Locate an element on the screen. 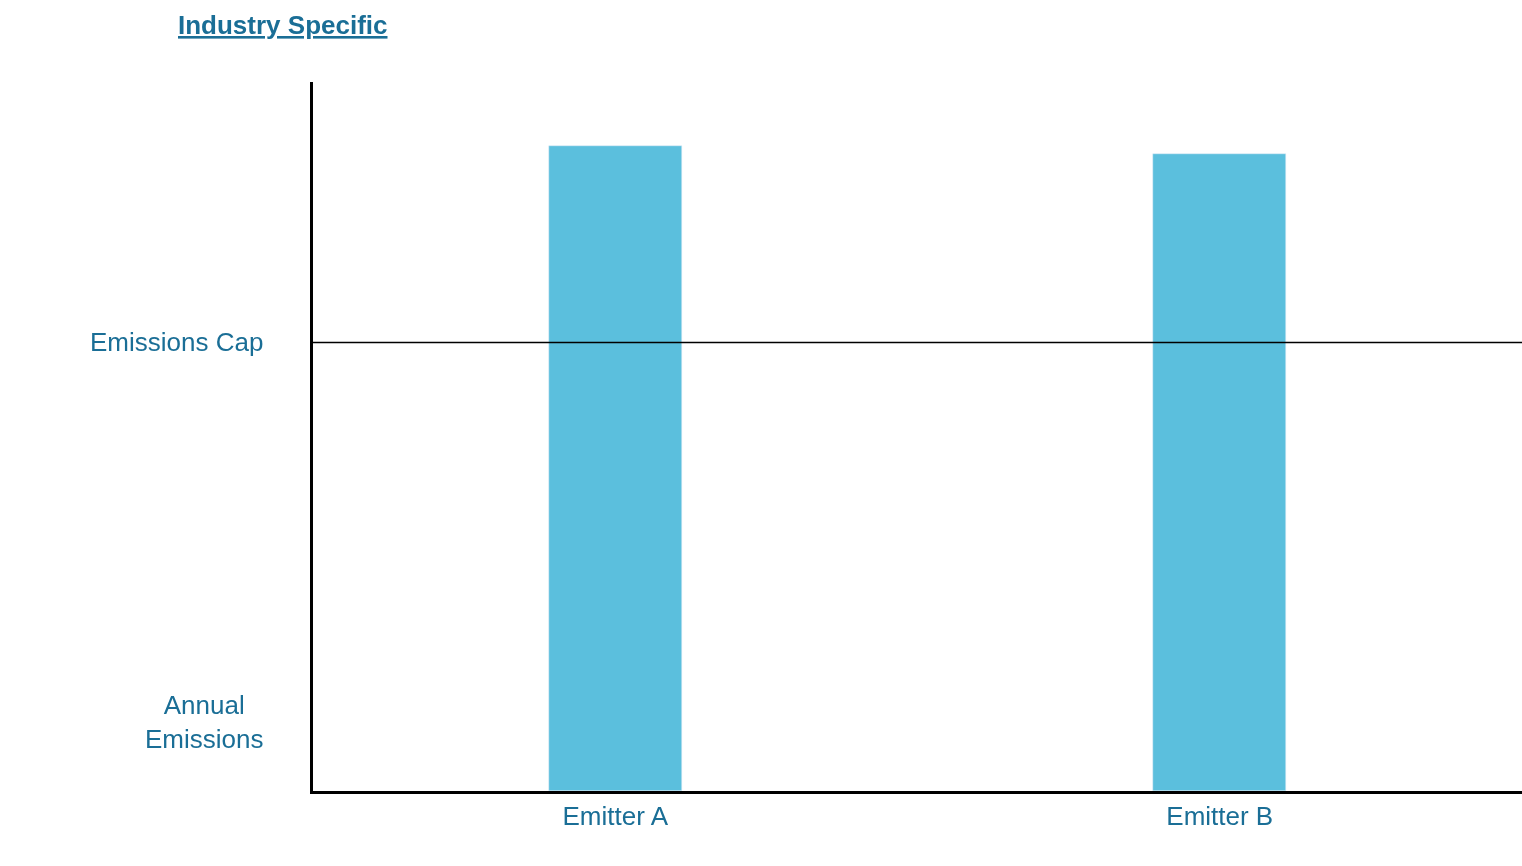 This screenshot has width=1522, height=866. x-tick-label: Emitter A is located at coordinates (615, 815).